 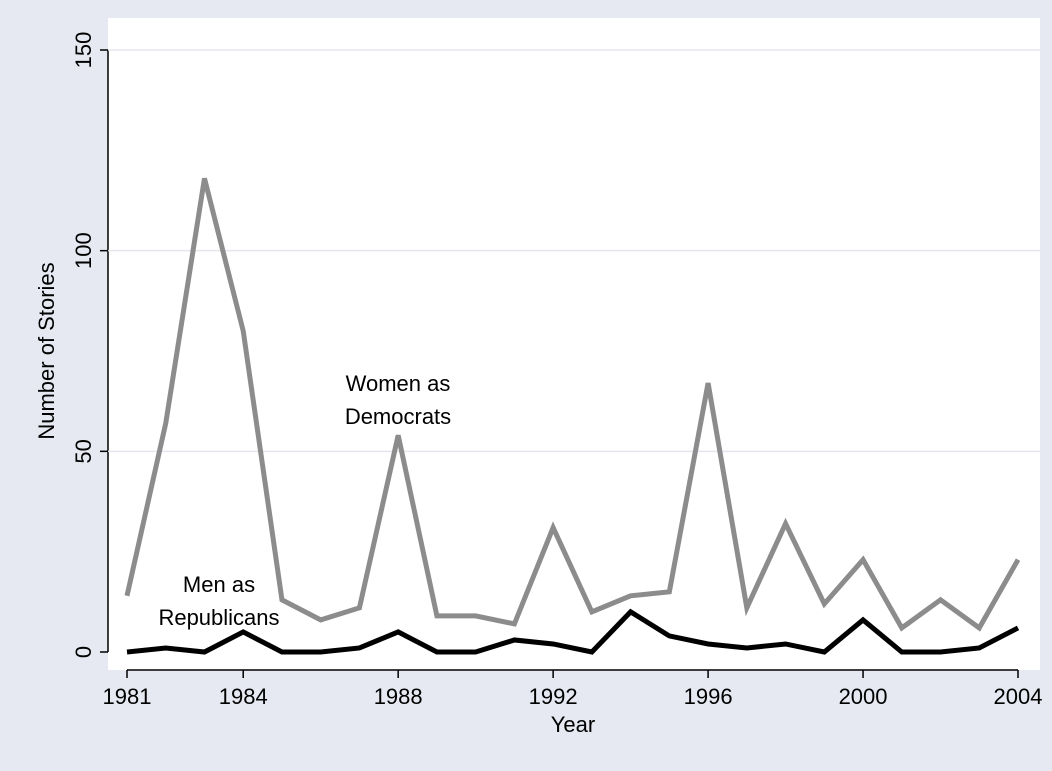 What do you see at coordinates (219, 584) in the screenshot?
I see `annotation: Men as` at bounding box center [219, 584].